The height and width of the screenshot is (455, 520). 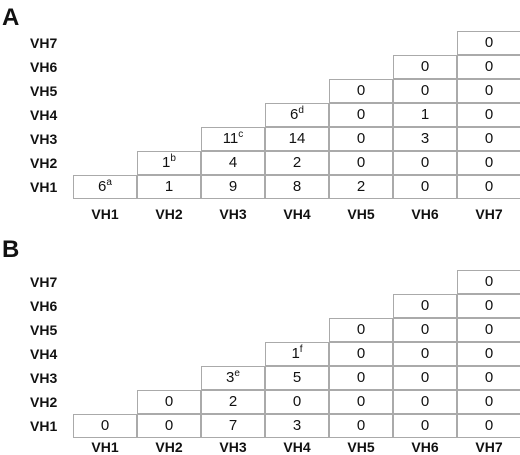 What do you see at coordinates (44, 426) in the screenshot?
I see `row-label: VH1` at bounding box center [44, 426].